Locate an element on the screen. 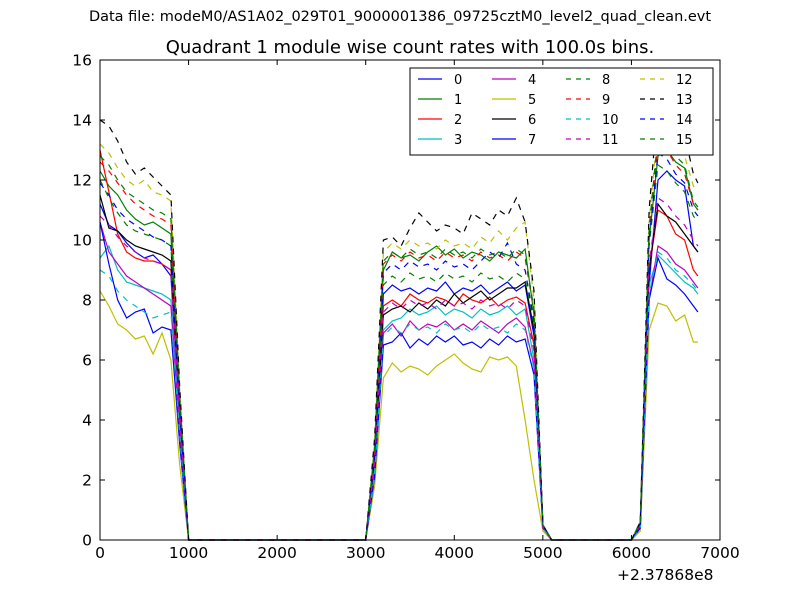 Image resolution: width=800 pixels, height=600 pixels. legend-label-14: 14 is located at coordinates (684, 120).